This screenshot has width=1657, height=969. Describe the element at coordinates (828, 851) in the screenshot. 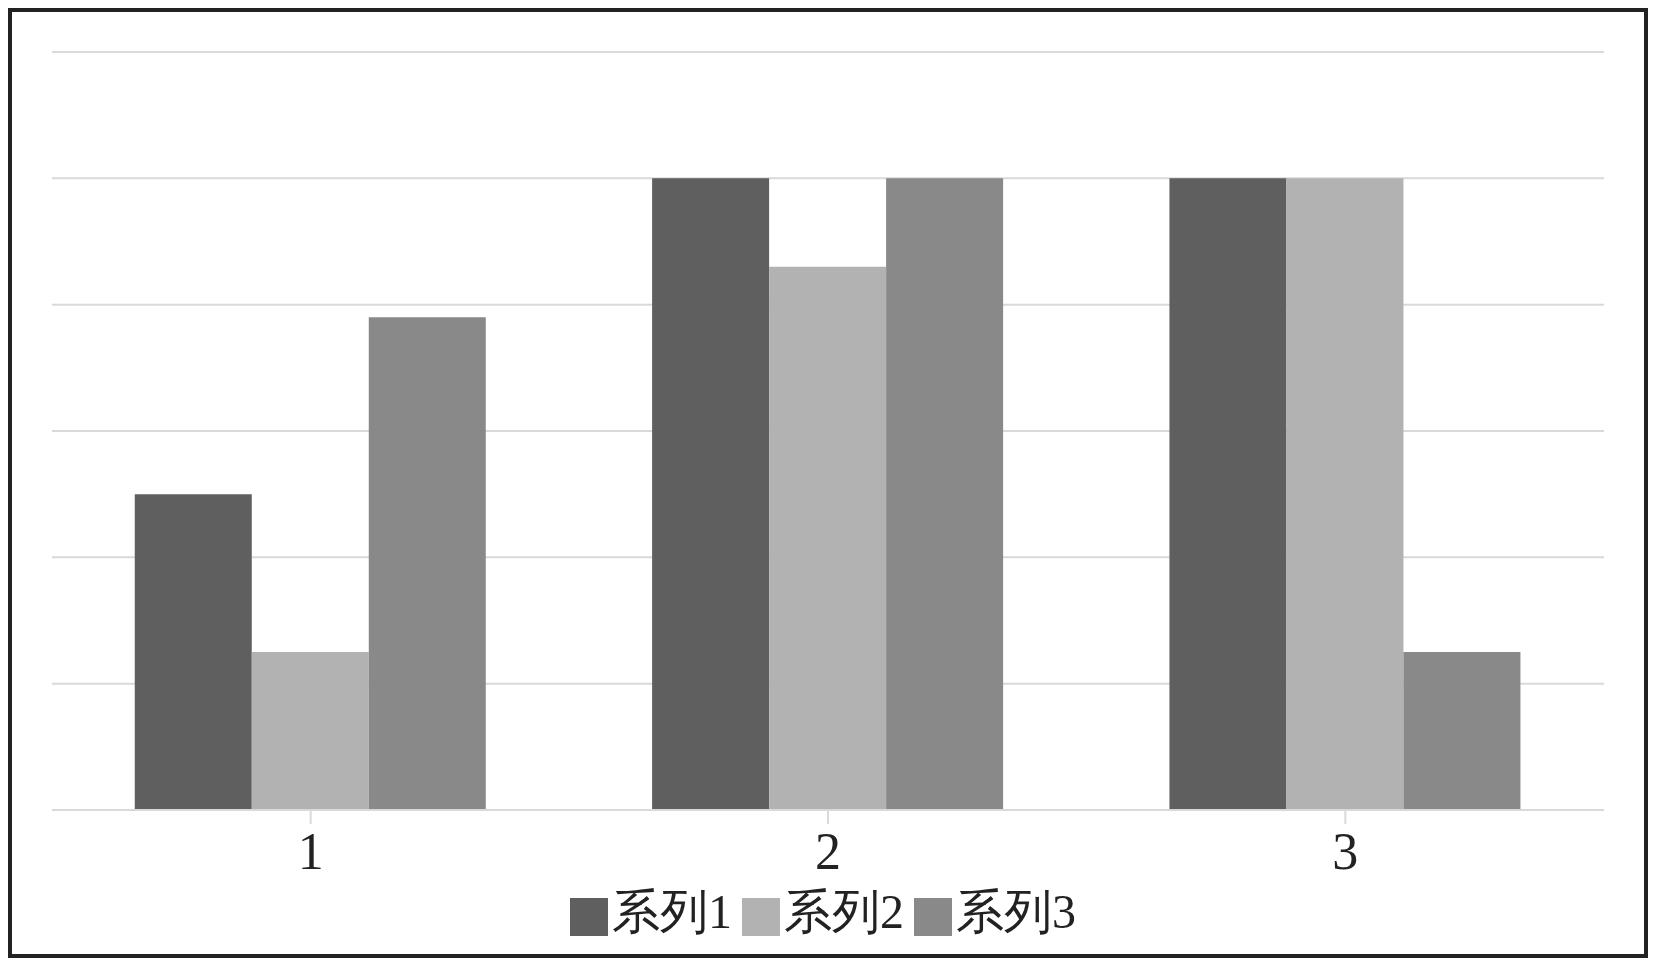

I see `x-tick-label: 2` at that location.